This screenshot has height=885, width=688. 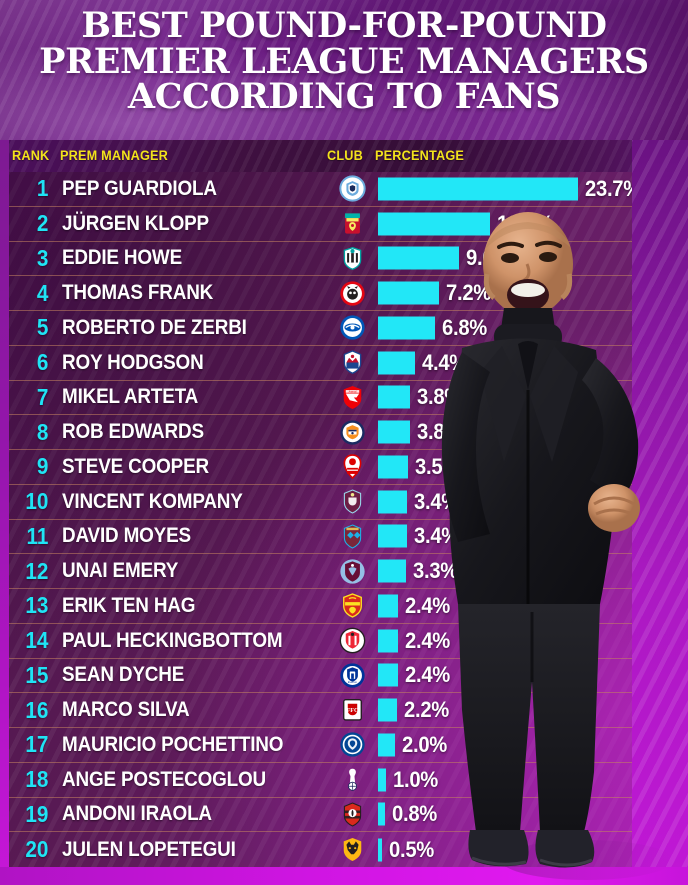 I want to click on svg-text: Arsenal, so click(x=352, y=391).